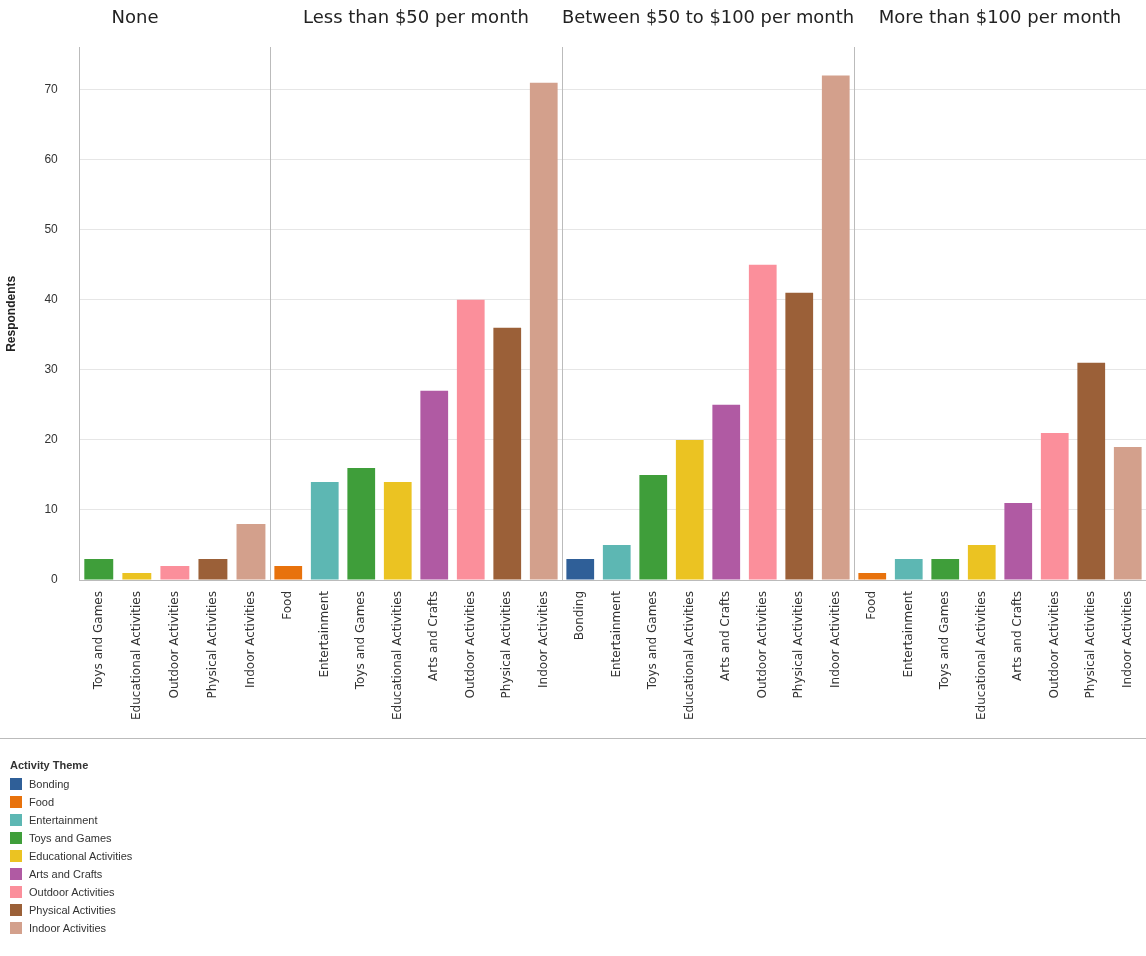 This screenshot has width=1146, height=956. Describe the element at coordinates (42, 802) in the screenshot. I see `legend-label: Food` at that location.